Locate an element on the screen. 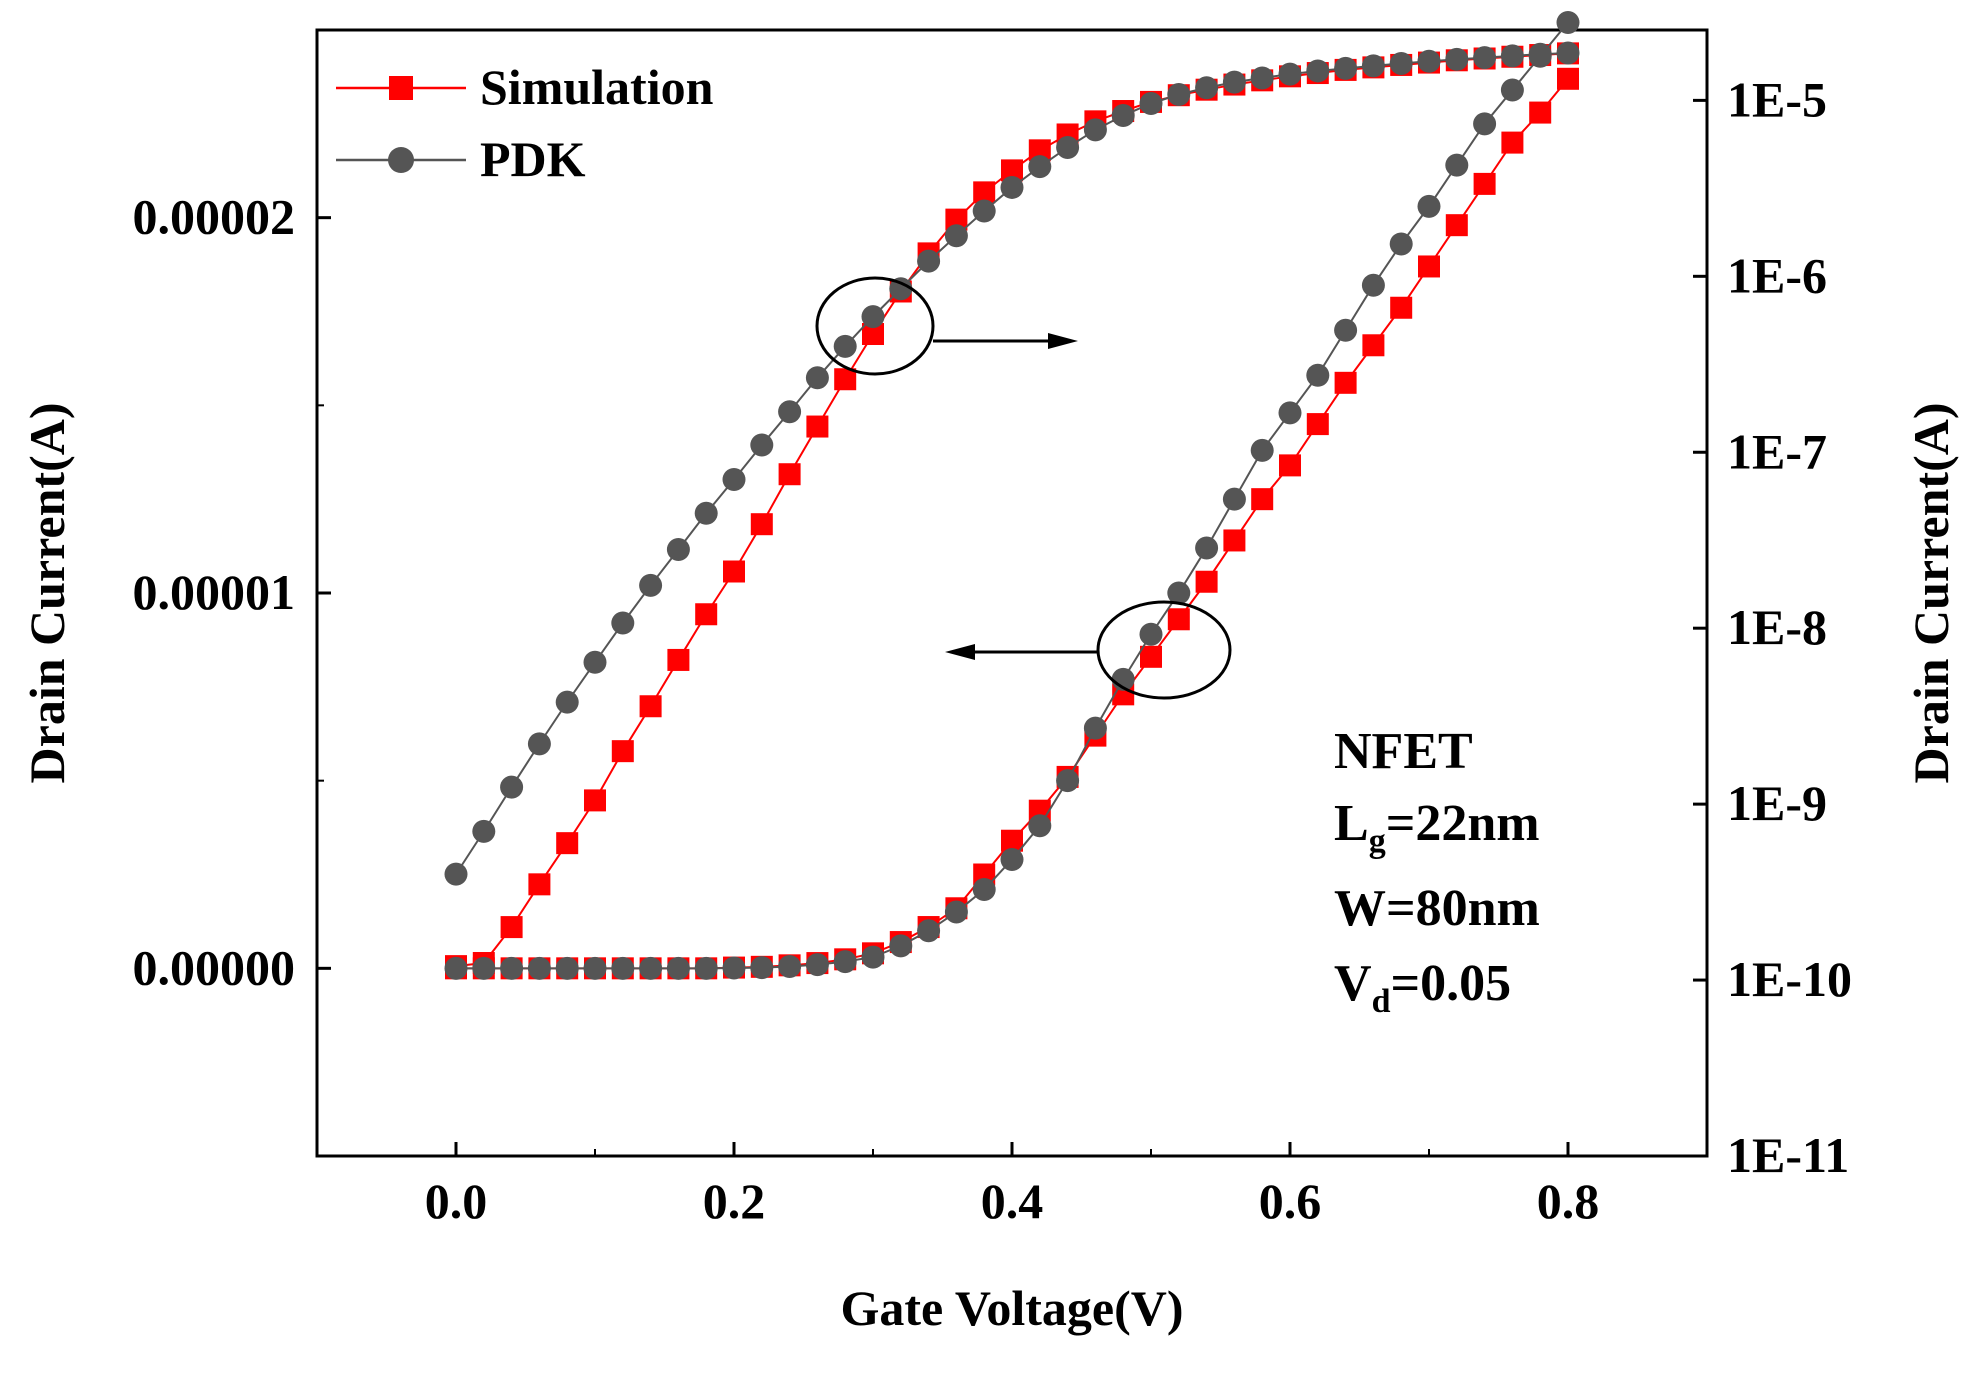  x-tick-label: 0.2 is located at coordinates (734, 1201).